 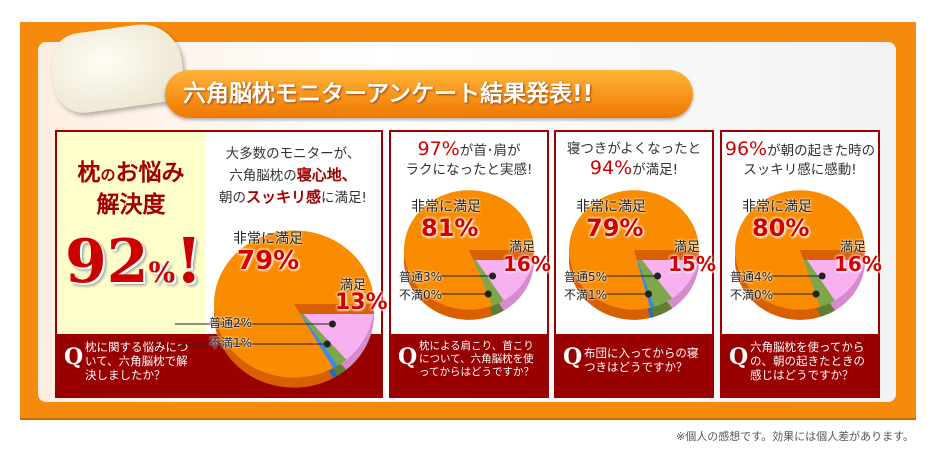 What do you see at coordinates (450, 228) in the screenshot?
I see `value-very-satisfied: 81%` at bounding box center [450, 228].